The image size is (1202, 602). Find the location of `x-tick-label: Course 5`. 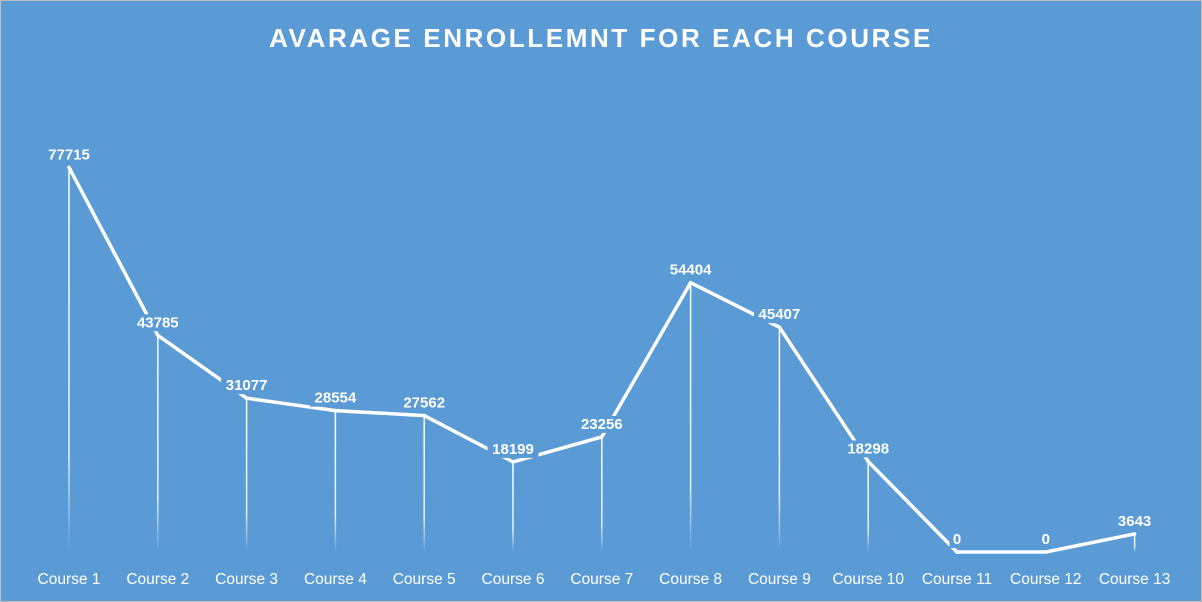

x-tick-label: Course 5 is located at coordinates (424, 579).